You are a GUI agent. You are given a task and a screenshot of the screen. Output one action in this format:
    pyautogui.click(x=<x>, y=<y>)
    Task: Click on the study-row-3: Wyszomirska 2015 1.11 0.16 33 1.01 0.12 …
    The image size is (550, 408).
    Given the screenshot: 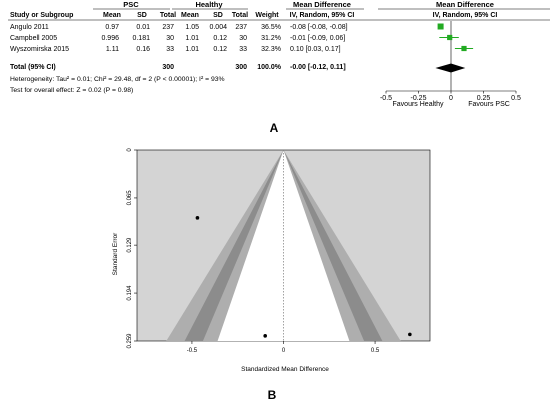 What is the action you would take?
    pyautogui.click(x=175, y=49)
    